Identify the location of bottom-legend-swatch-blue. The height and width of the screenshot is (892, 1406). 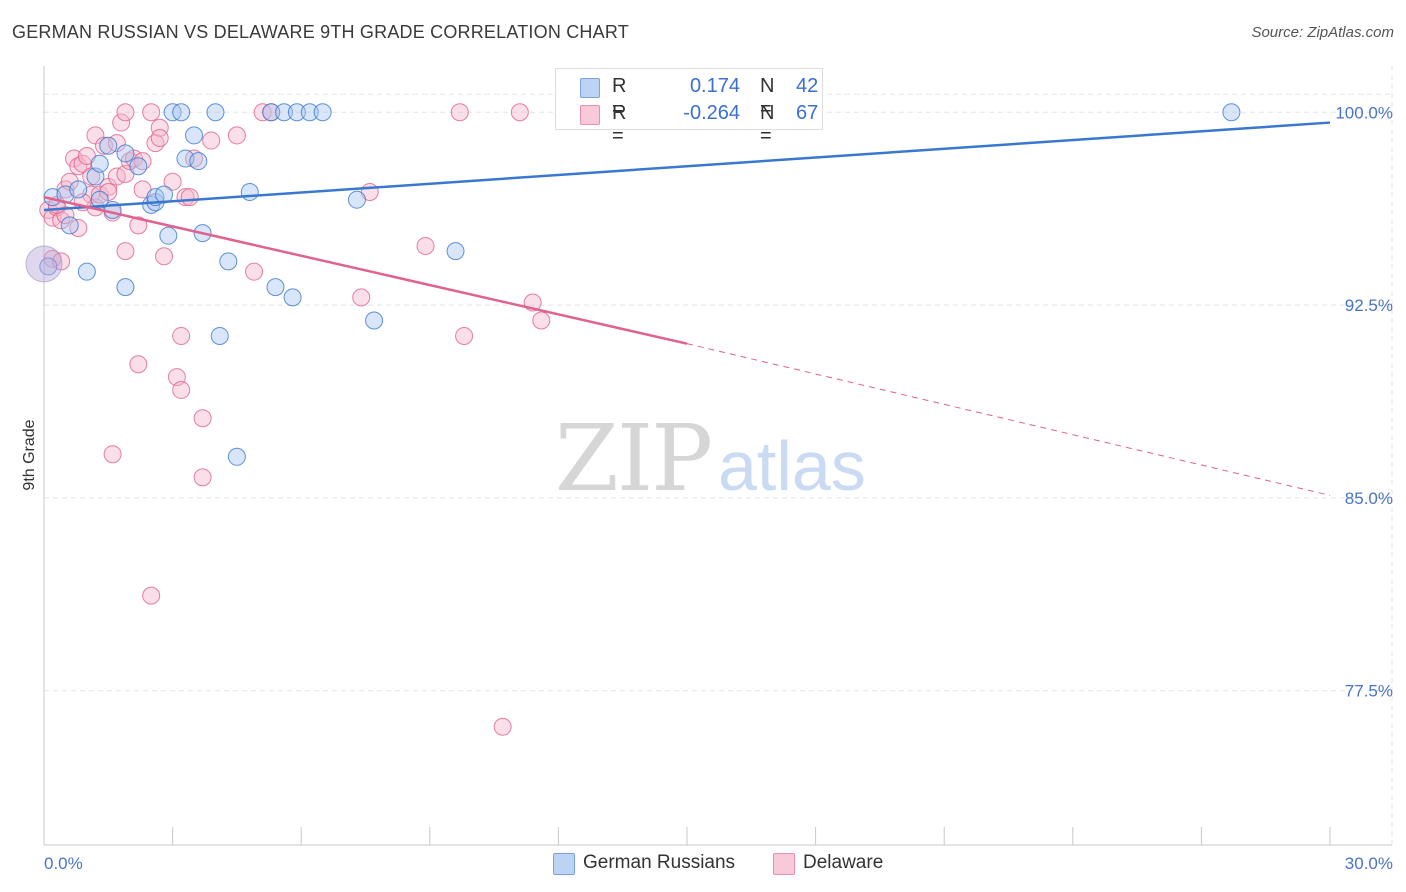
(564, 864).